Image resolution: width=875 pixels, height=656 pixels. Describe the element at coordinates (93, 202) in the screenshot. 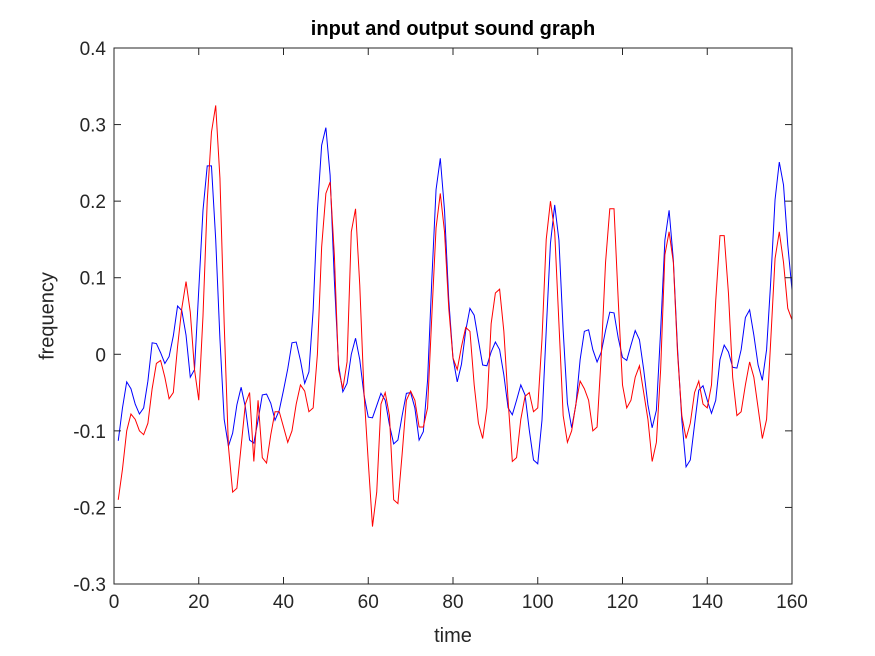

I see `y-tick-label: 0.2` at that location.